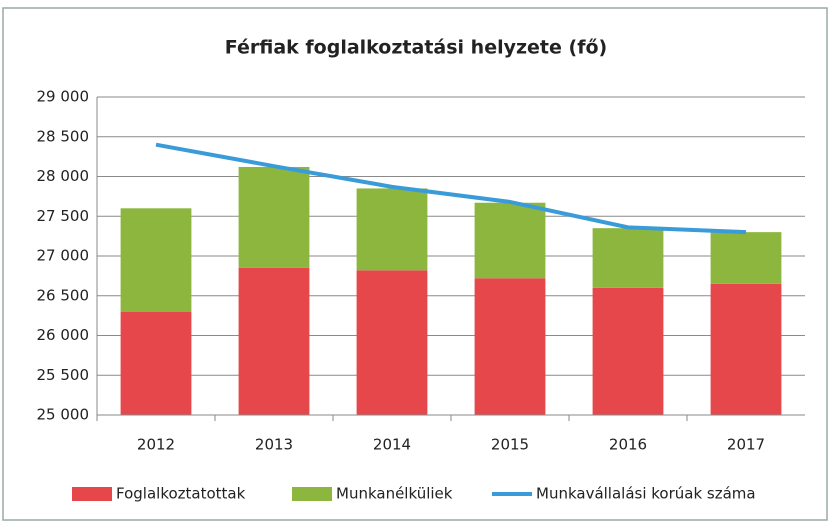  What do you see at coordinates (181, 494) in the screenshot?
I see `legend-label: Foglalkoztatottak` at bounding box center [181, 494].